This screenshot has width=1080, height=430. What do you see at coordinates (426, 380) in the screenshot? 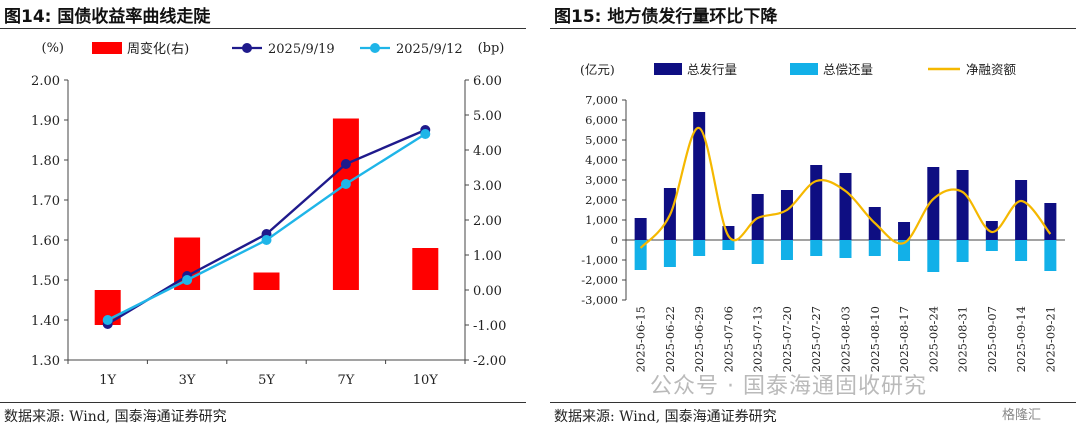
I see `x-tick-label: 10Y` at bounding box center [426, 380].